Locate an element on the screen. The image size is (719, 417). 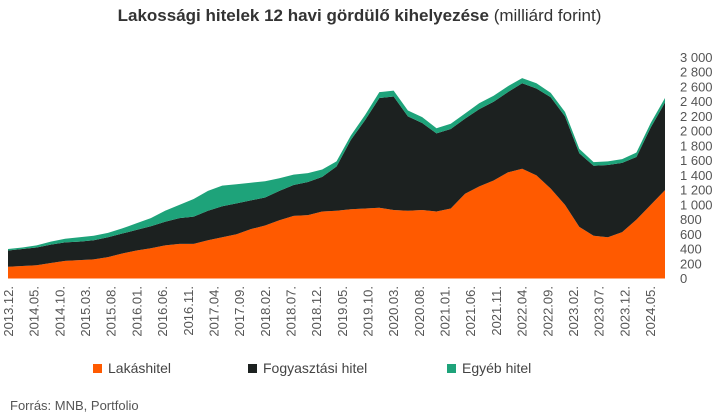
x-tick-label: 2017.09. is located at coordinates (239, 311).